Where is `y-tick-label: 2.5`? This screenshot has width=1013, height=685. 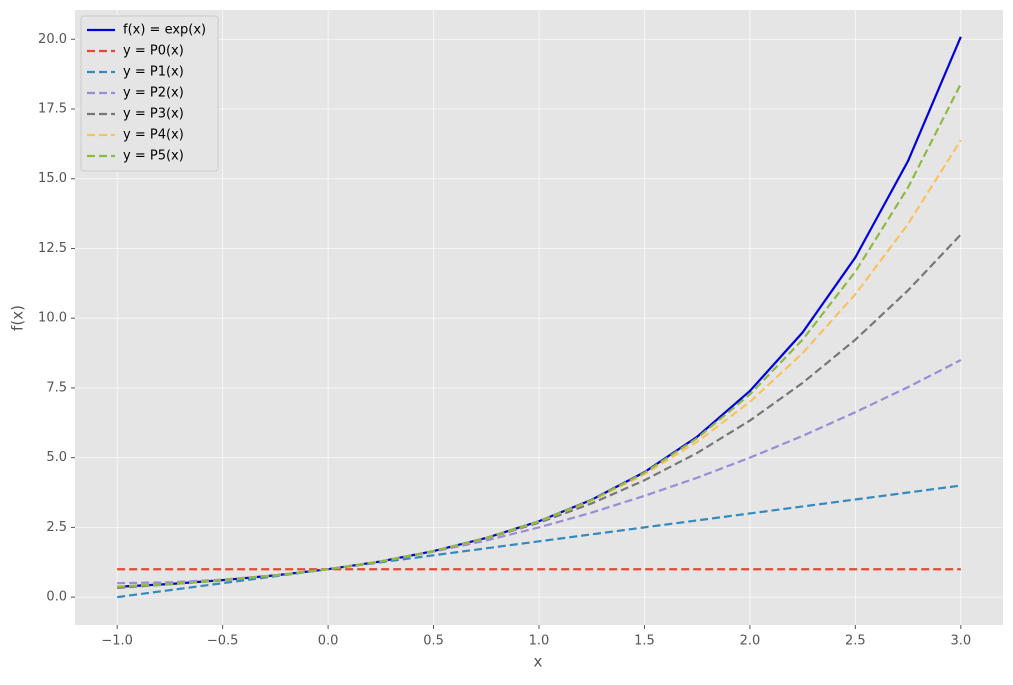 y-tick-label: 2.5 is located at coordinates (56, 527).